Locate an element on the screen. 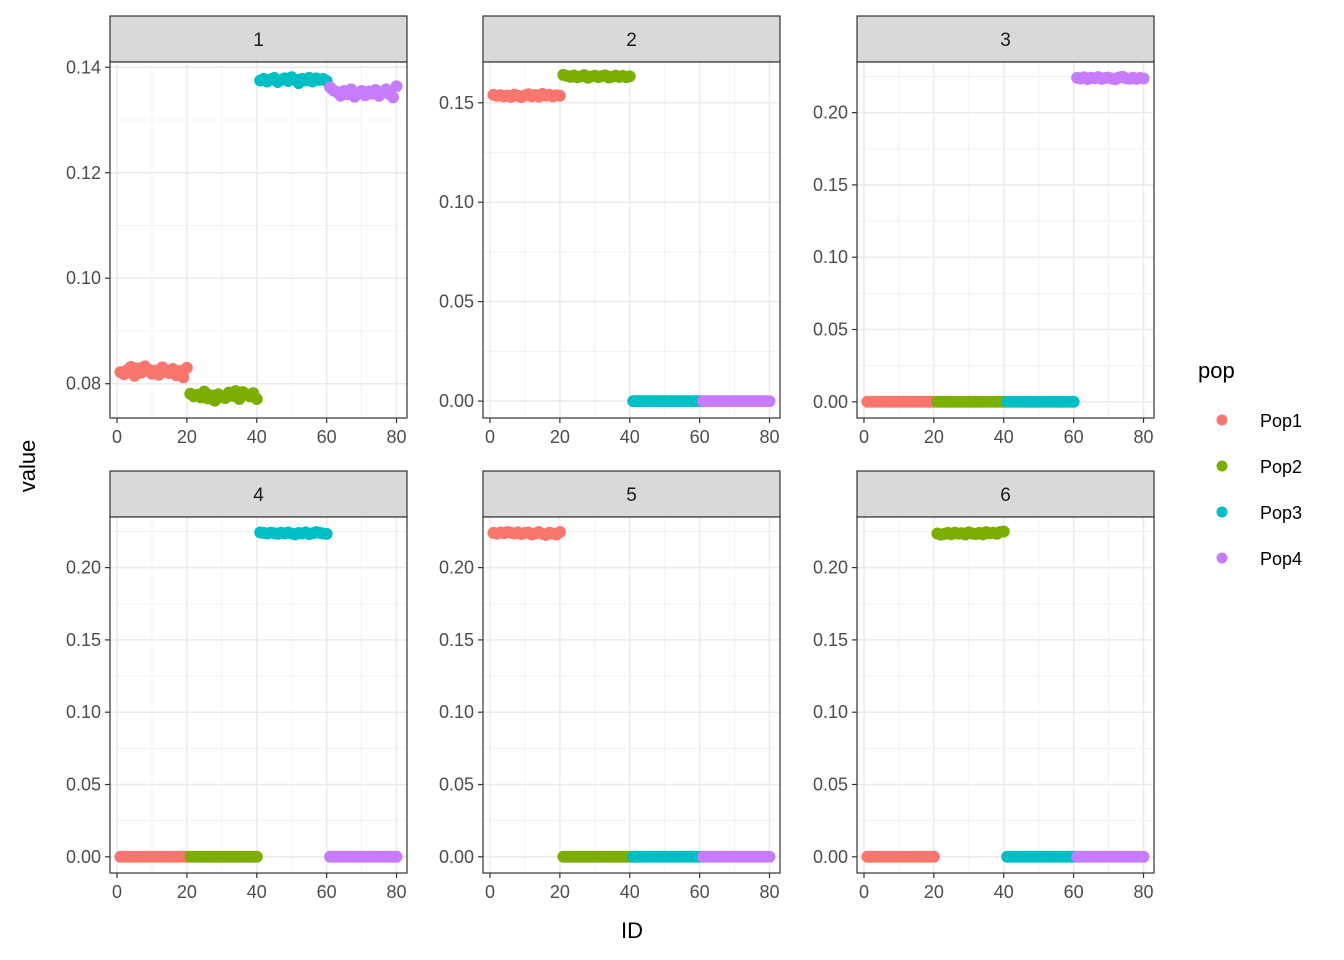 This screenshot has width=1344, height=960. y-tick-label: 0.14 is located at coordinates (83, 67).